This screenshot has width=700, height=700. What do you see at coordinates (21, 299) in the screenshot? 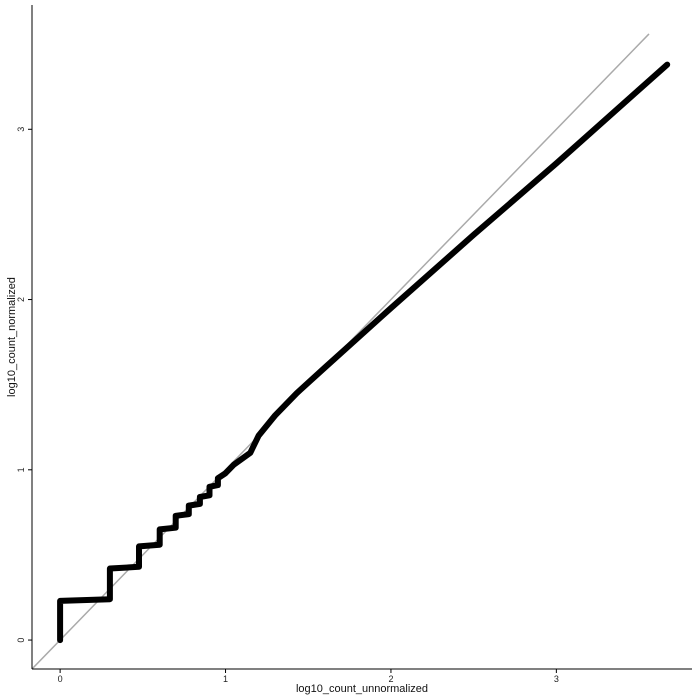
I see `y-tick-label: 2` at bounding box center [21, 299].